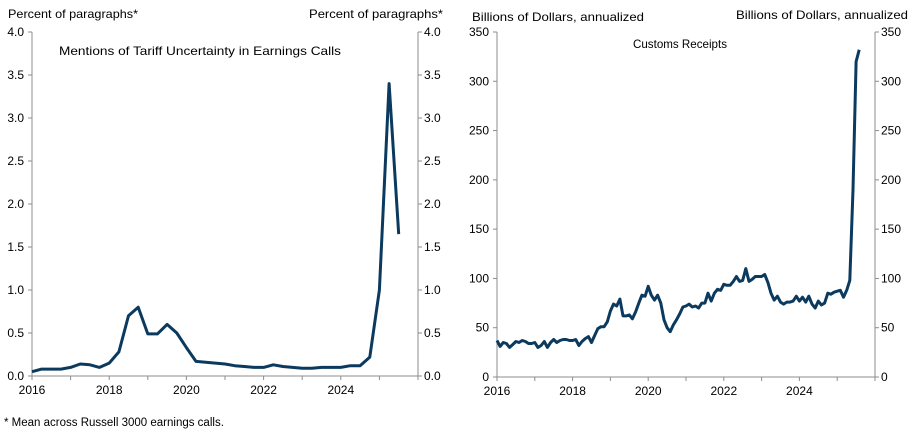 The image size is (914, 432). I want to click on y-tick-label-right: 2.0, so click(432, 204).